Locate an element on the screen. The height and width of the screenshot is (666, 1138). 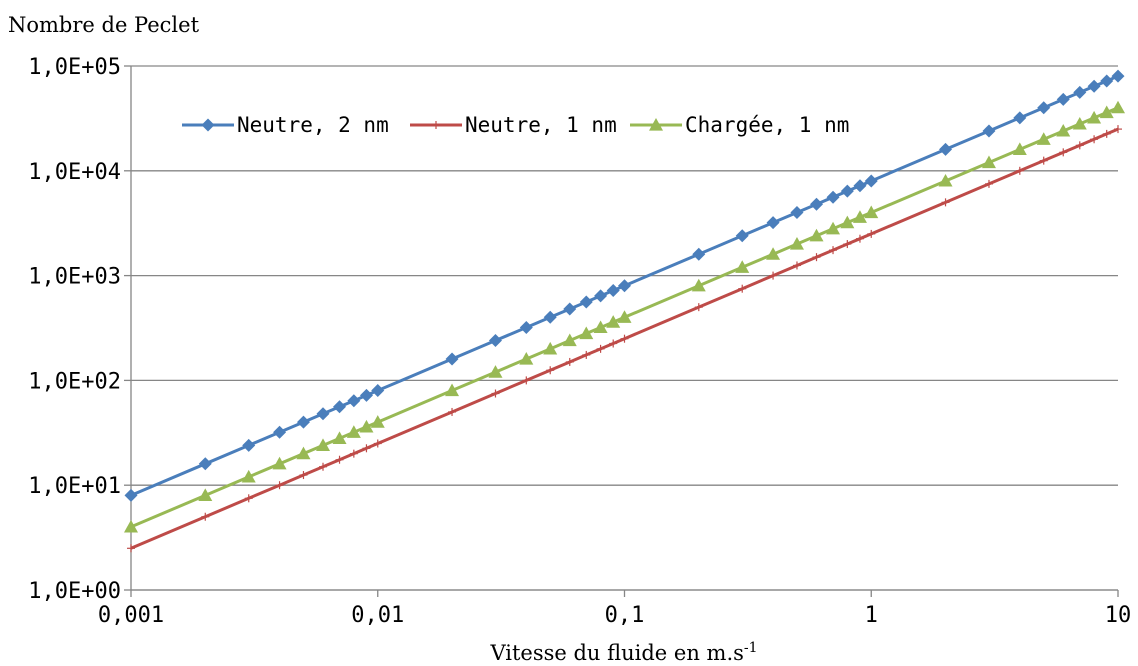
y-tick-label: 1,0E+00 is located at coordinates (74, 591).